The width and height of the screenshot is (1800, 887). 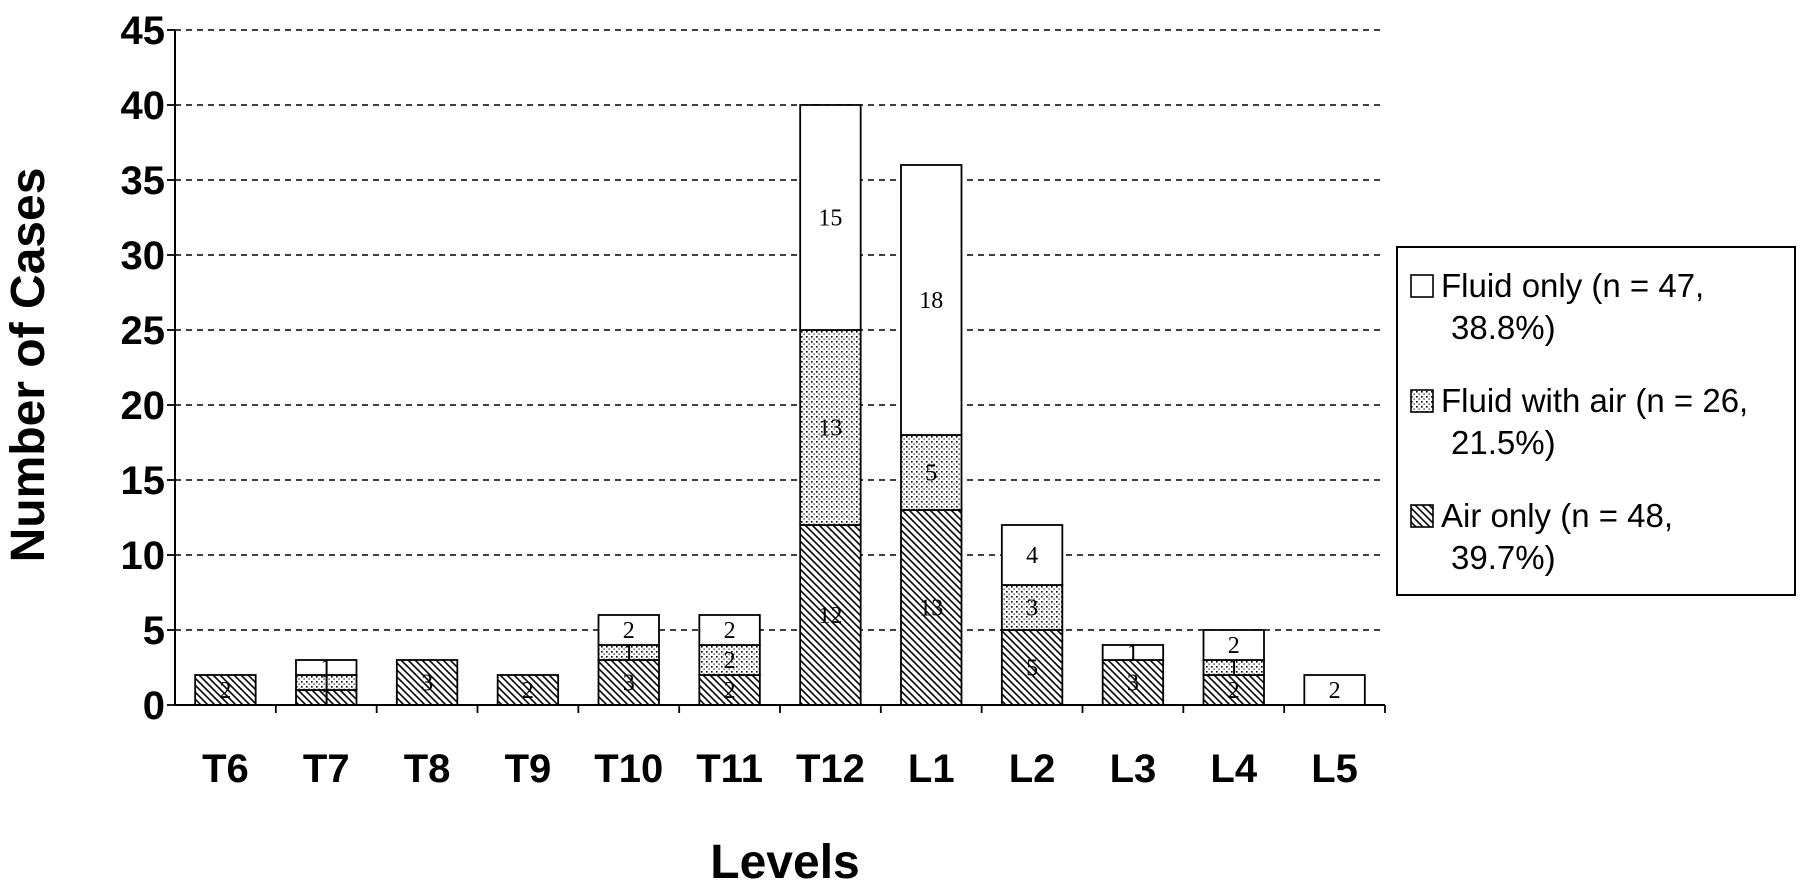 I want to click on data-label-T6-series-0: 2, so click(x=225, y=691).